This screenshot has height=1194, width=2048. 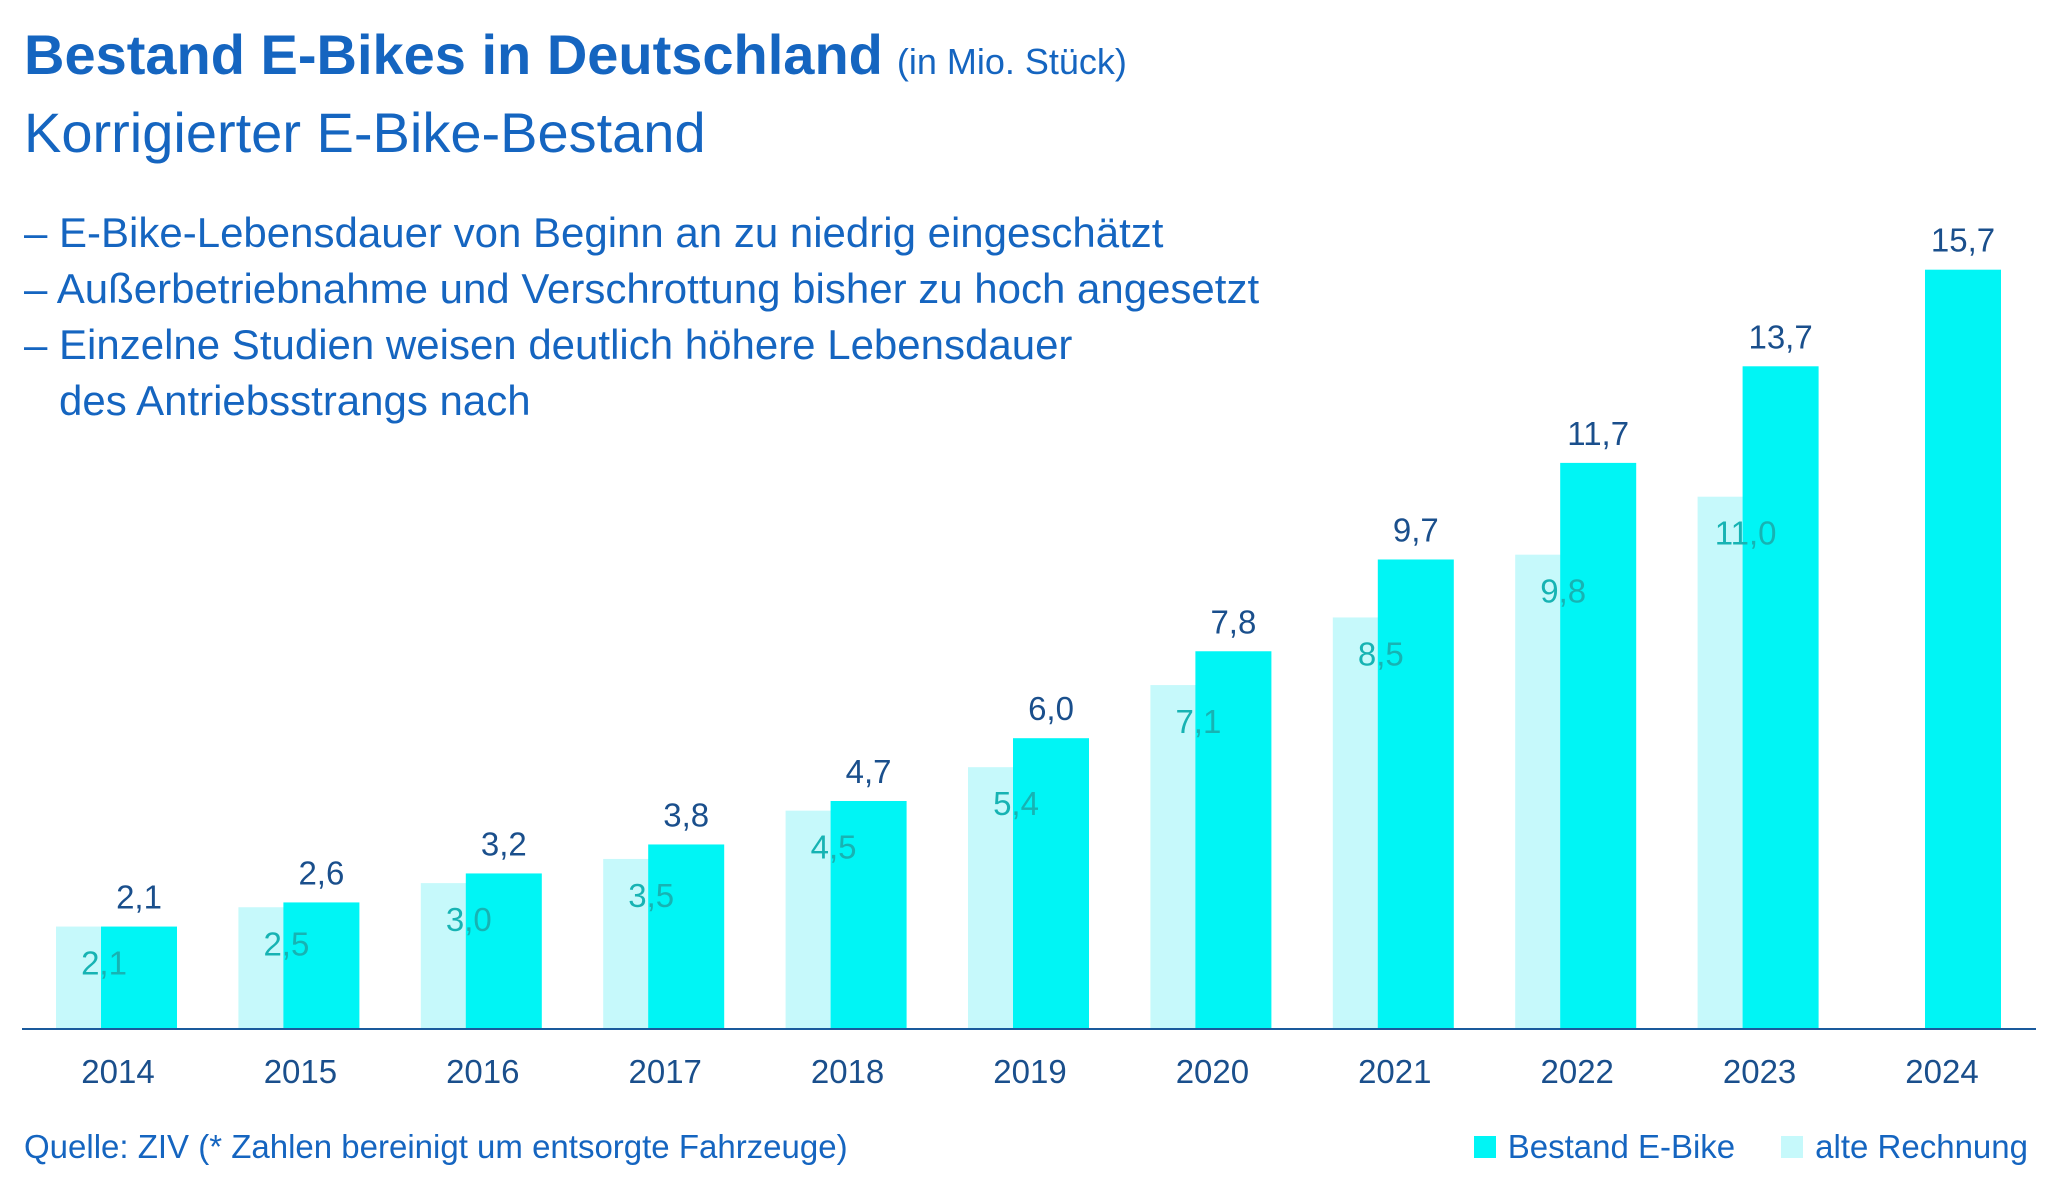 What do you see at coordinates (286, 943) in the screenshot?
I see `data-label-alte-rechnung: 2,5` at bounding box center [286, 943].